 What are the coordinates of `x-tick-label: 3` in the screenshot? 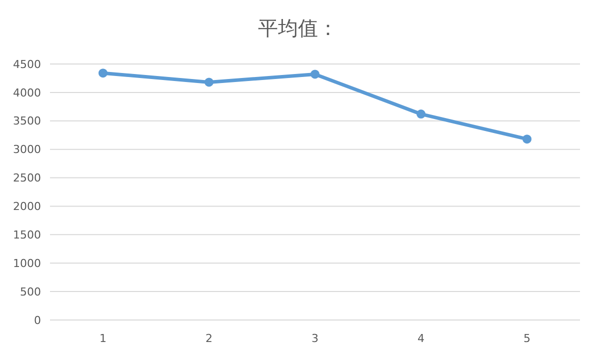 It's located at (315, 338).